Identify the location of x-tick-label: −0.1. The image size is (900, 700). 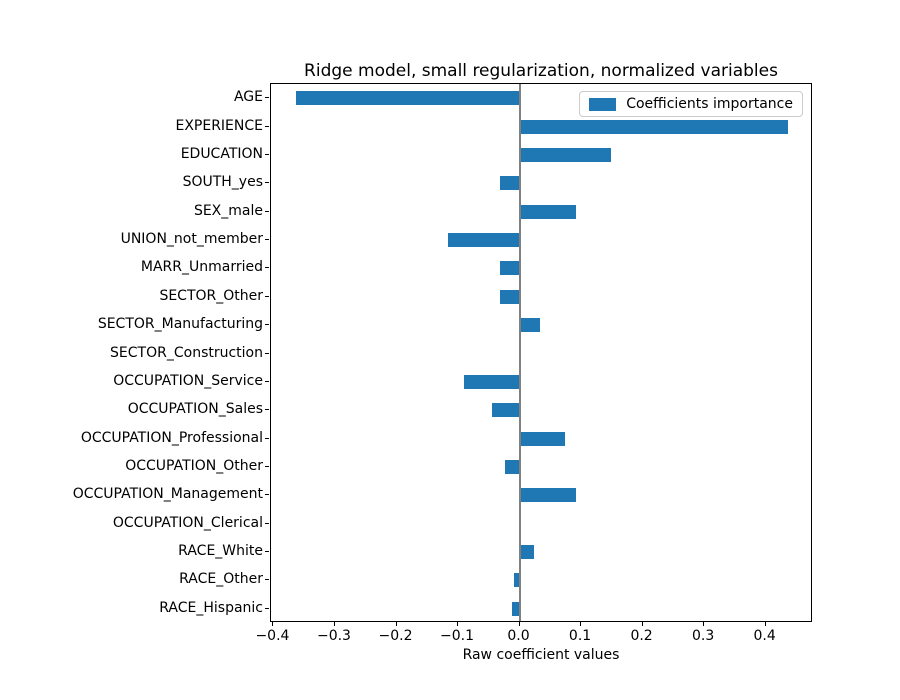
(457, 636).